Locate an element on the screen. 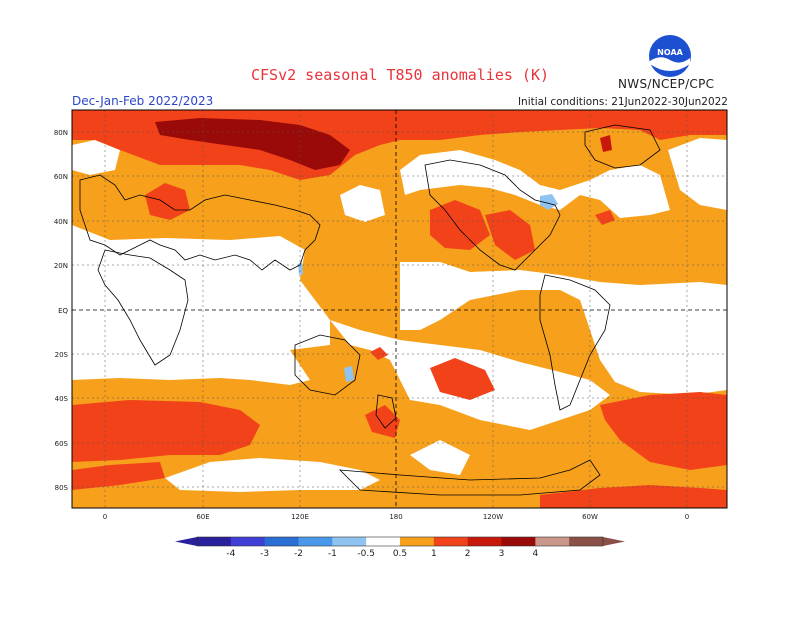 The height and width of the screenshot is (618, 800). map-title: CFSv2 seasonal T850 anomalies (K) is located at coordinates (399, 75).